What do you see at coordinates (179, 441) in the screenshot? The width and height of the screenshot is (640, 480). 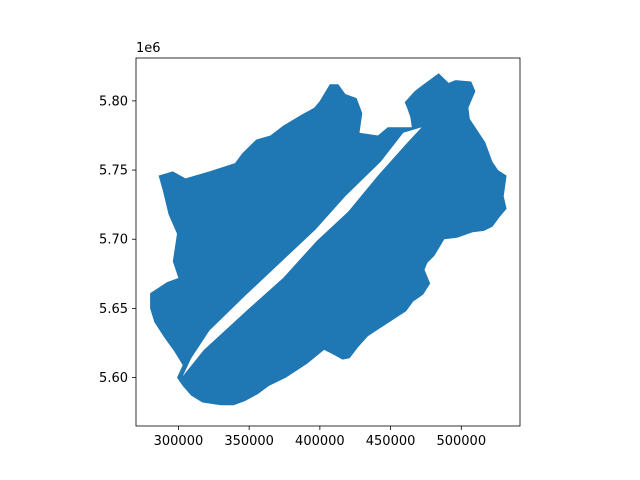 I see `x-tick-label: 300000` at bounding box center [179, 441].